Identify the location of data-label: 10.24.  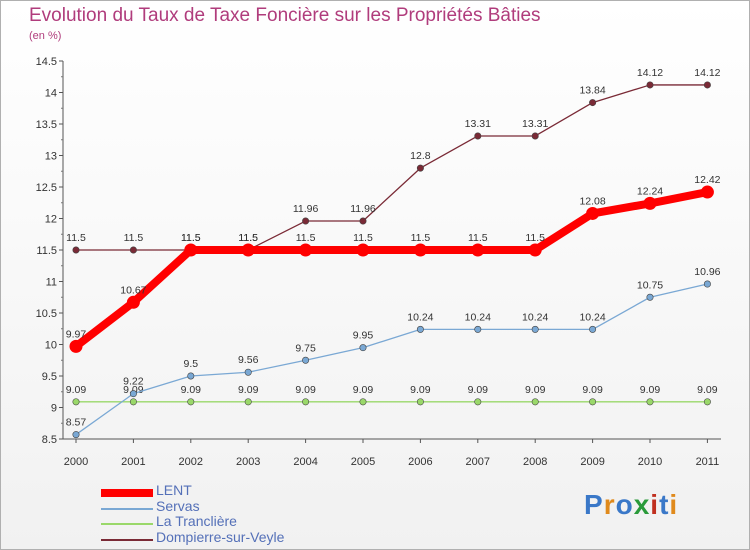
(420, 317).